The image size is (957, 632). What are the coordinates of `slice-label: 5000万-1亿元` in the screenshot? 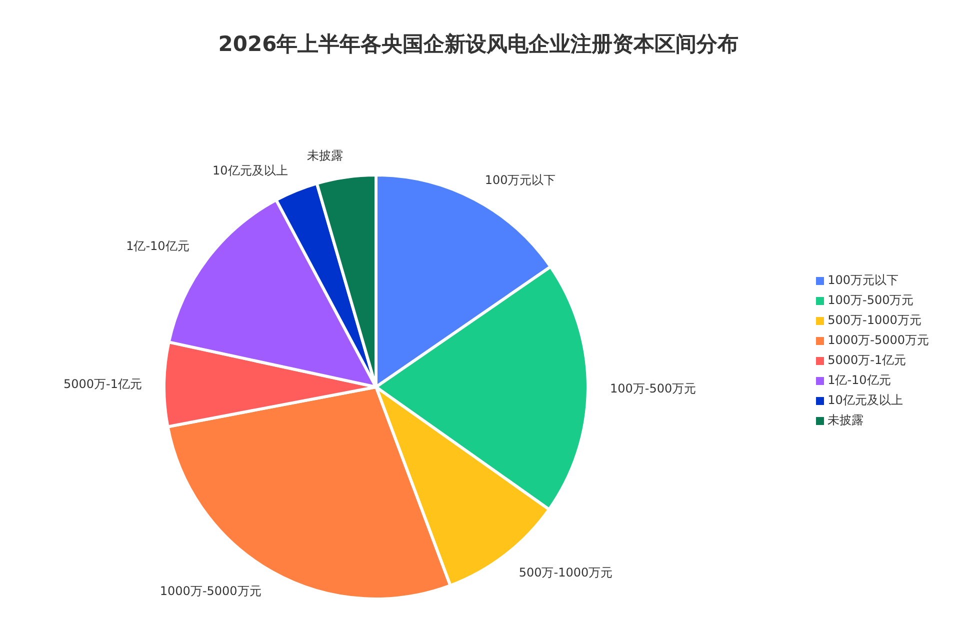 It's located at (103, 384).